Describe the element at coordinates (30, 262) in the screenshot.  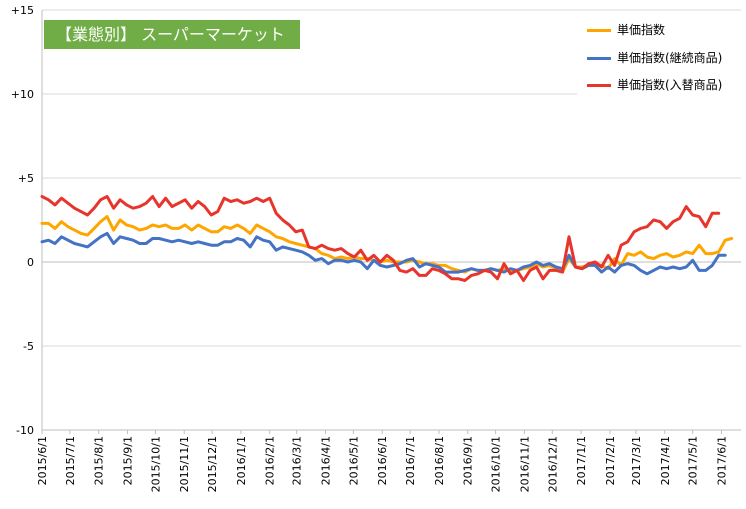
I see `y-tick-label: 0` at that location.